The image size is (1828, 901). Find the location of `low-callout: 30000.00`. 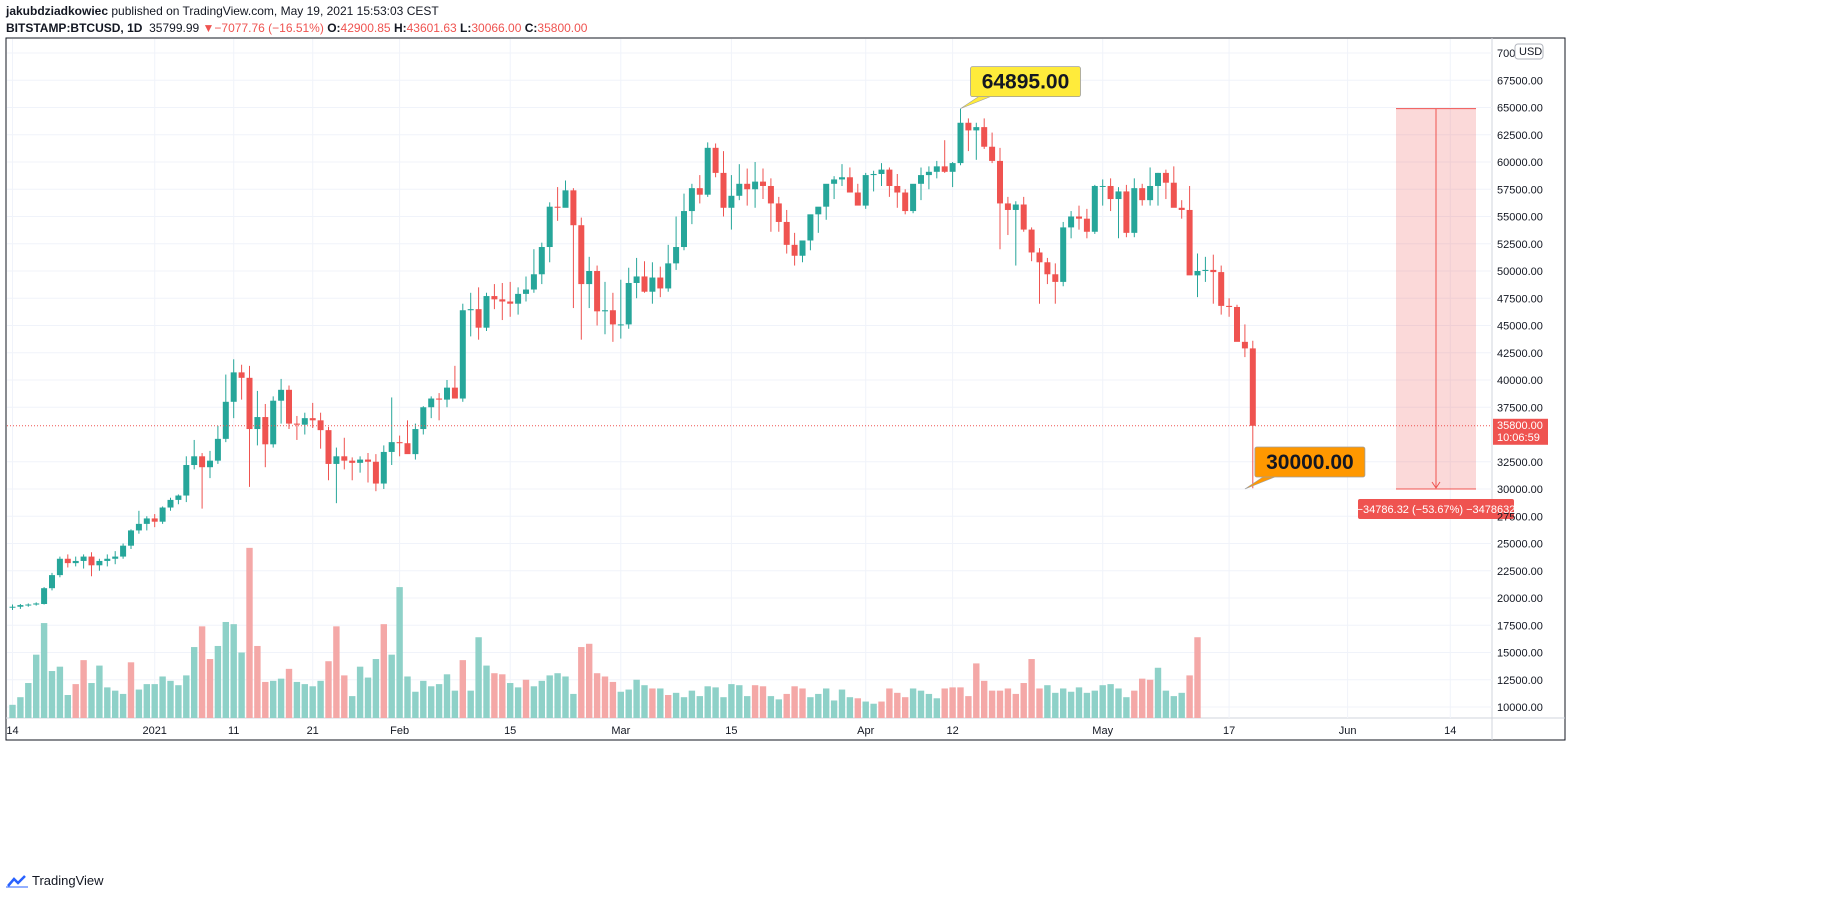

low-callout: 30000.00 is located at coordinates (1305, 468).